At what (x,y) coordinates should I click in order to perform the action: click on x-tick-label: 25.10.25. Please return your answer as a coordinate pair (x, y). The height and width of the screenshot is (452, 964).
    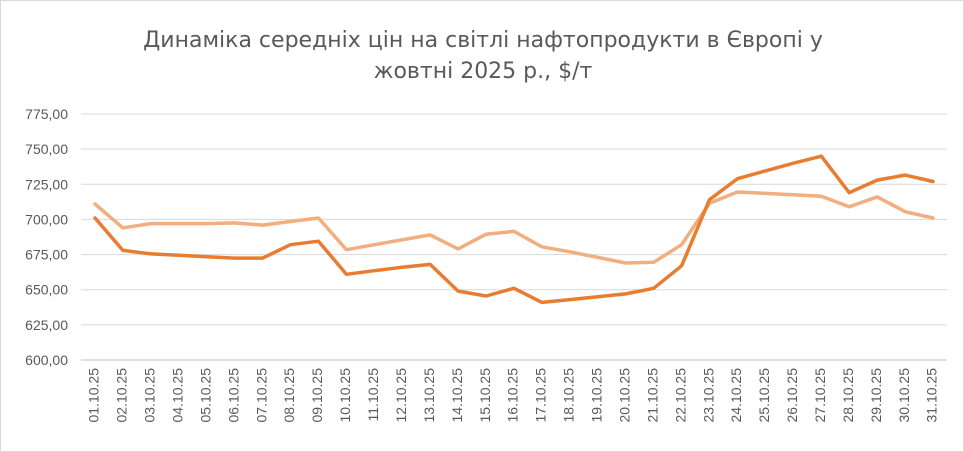
    Looking at the image, I should click on (764, 395).